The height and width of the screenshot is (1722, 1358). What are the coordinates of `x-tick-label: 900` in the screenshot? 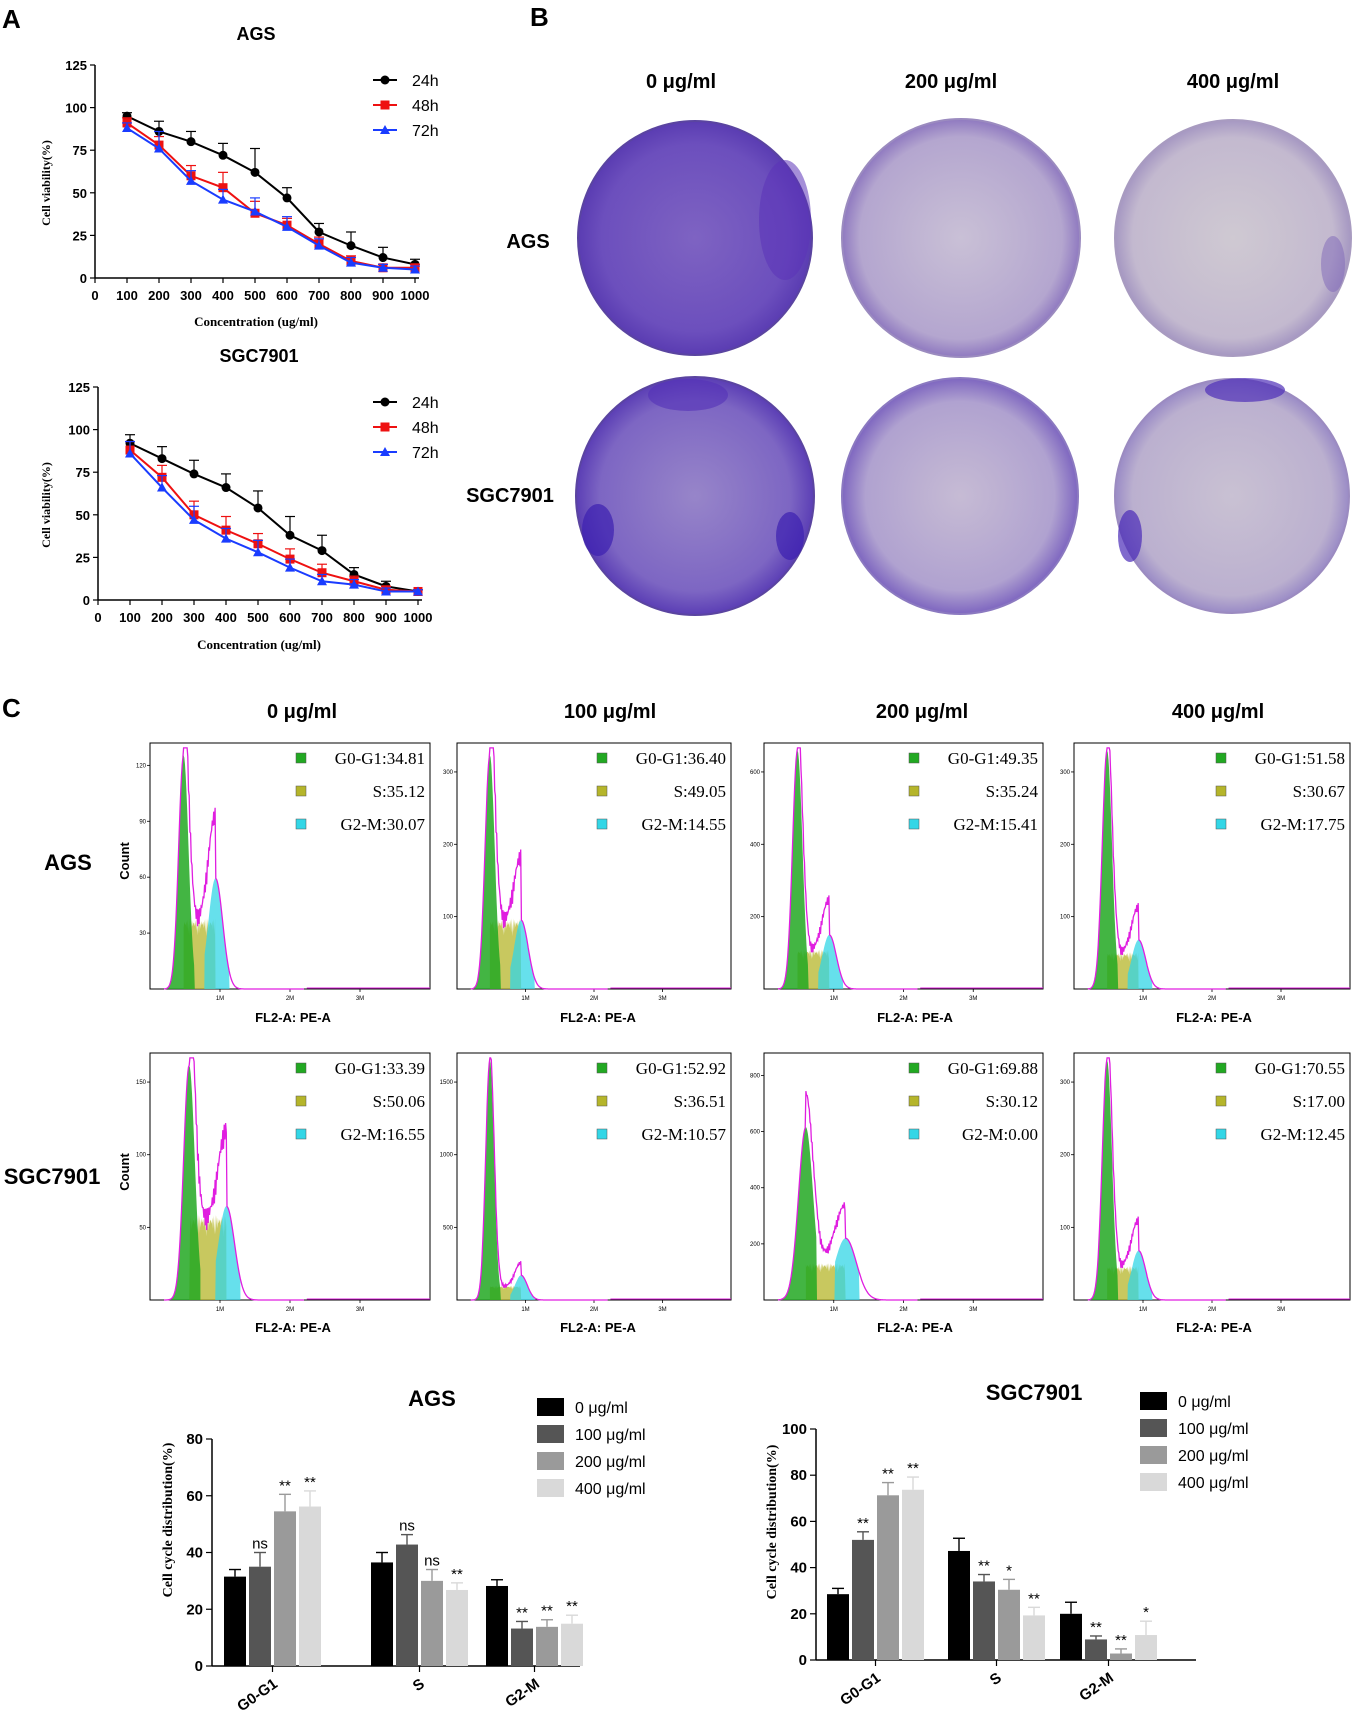 It's located at (383, 295).